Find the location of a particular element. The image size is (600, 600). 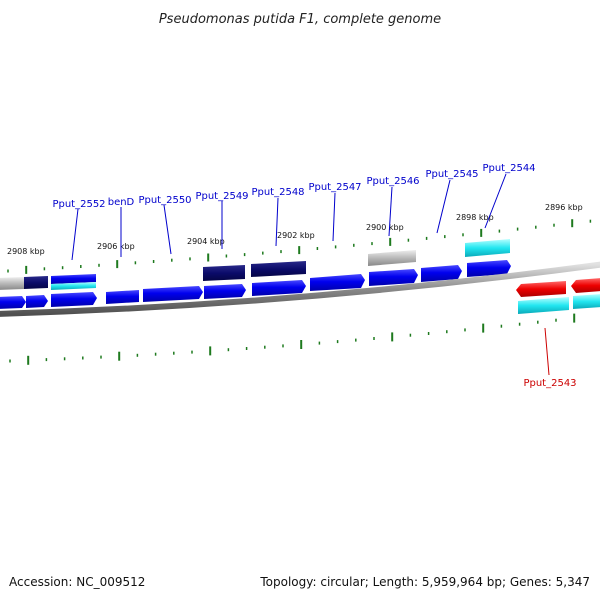

gene-label-pput-2547: Pput_2547 is located at coordinates (334, 187).